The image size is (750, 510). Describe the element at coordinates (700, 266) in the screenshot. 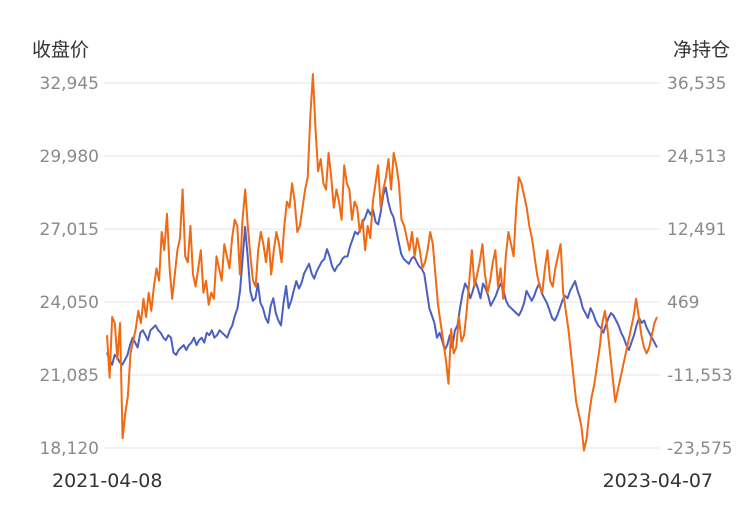

I see `right-axis-ticks: 36,535 24,513 12,491 469 -11,553 -23,575` at that location.